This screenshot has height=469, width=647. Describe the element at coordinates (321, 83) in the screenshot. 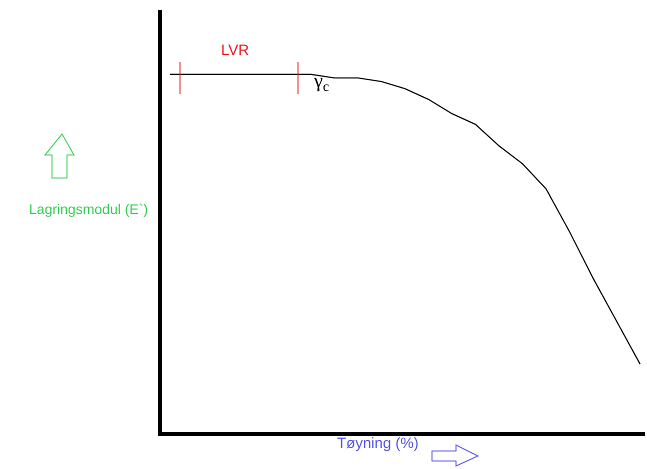

I see `annotation: γ$_{c}$` at that location.